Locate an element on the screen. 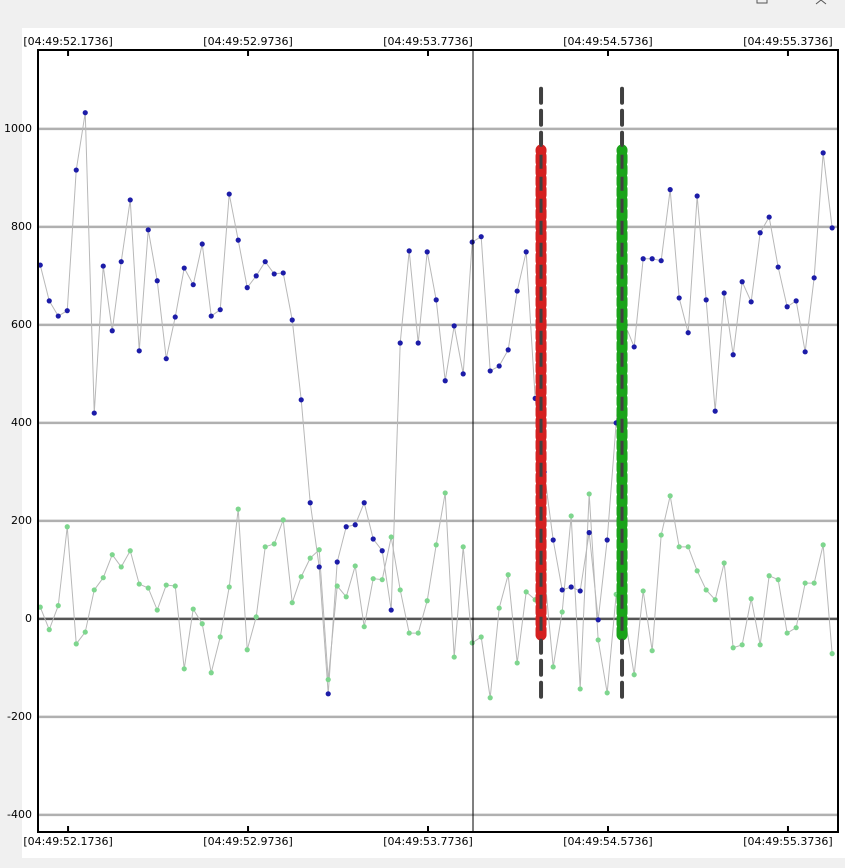  close-button is located at coordinates (821, 2).